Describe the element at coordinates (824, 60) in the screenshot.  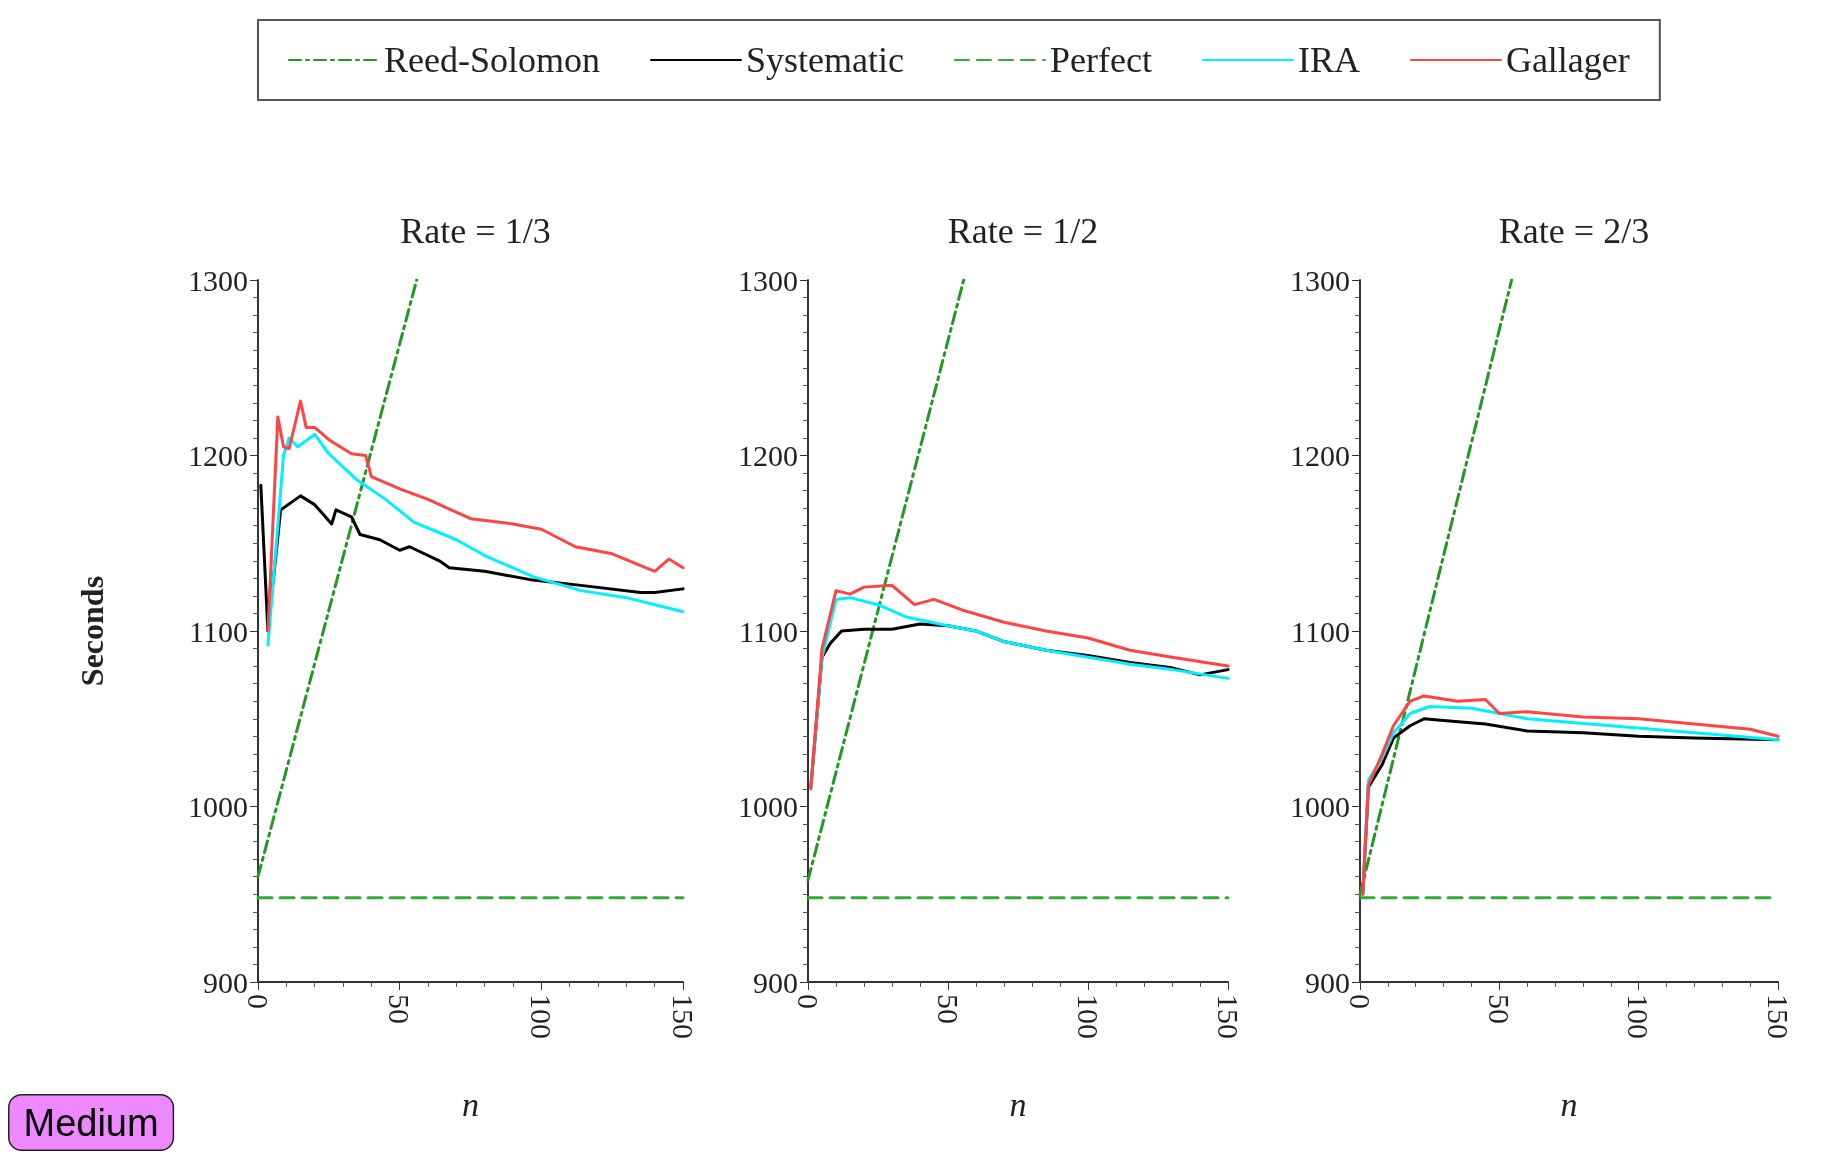
I see `legend-label: Systematic` at that location.